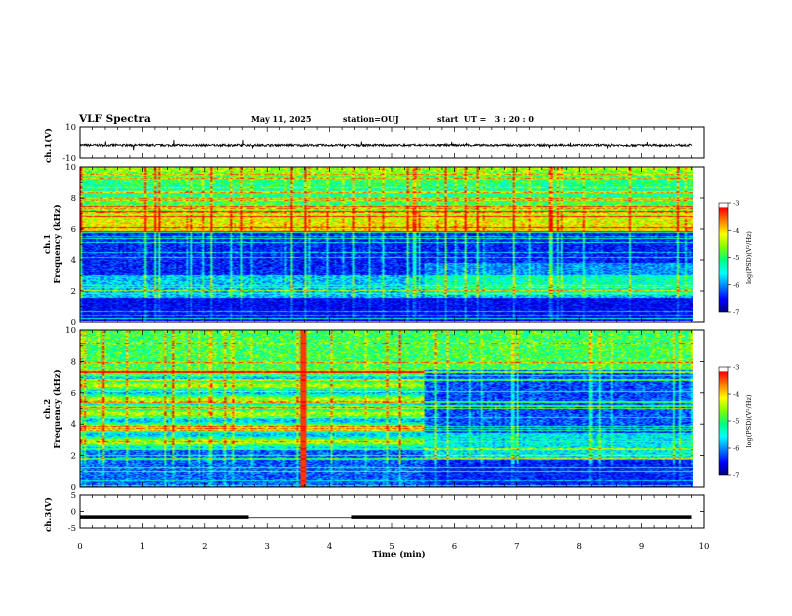  I want to click on x-tick-label: 10, so click(704, 547).